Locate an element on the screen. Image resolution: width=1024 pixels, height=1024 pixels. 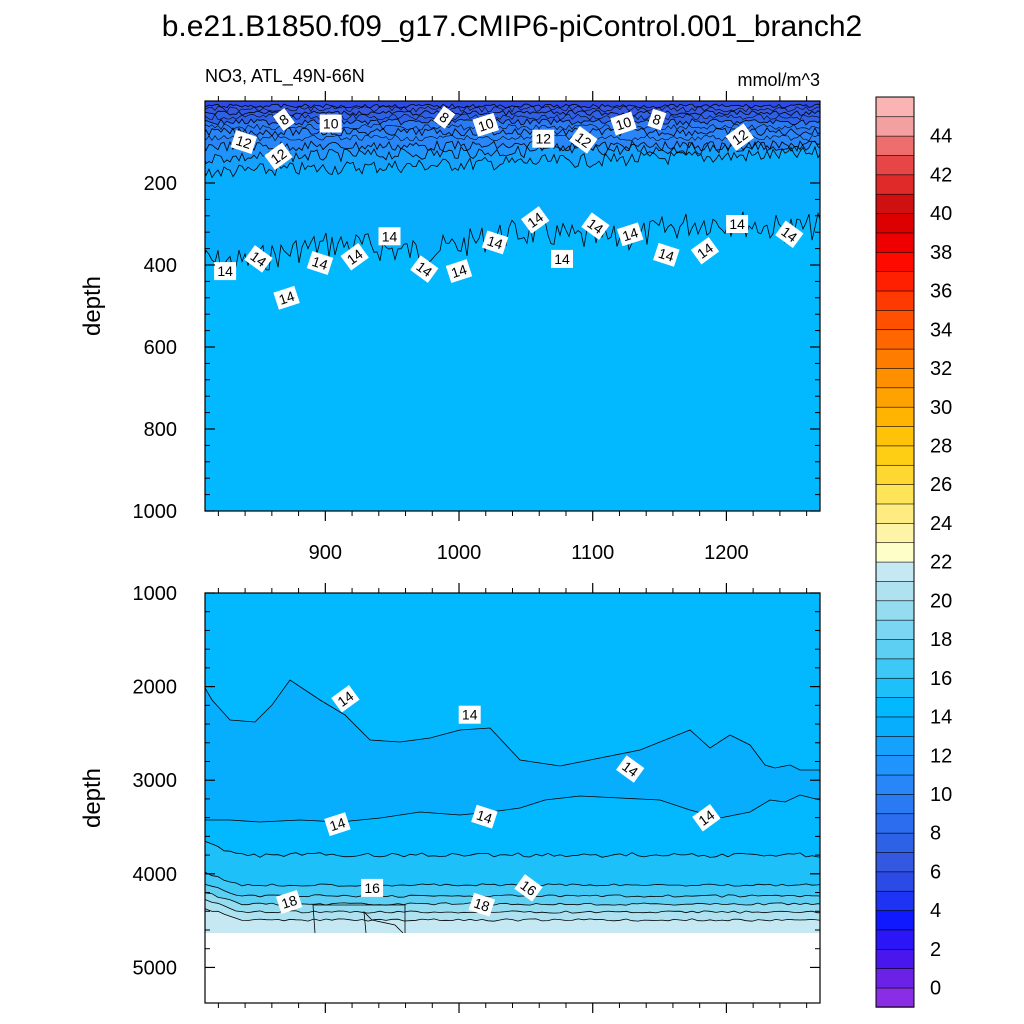
colorbar-label: 26 is located at coordinates (941, 485).